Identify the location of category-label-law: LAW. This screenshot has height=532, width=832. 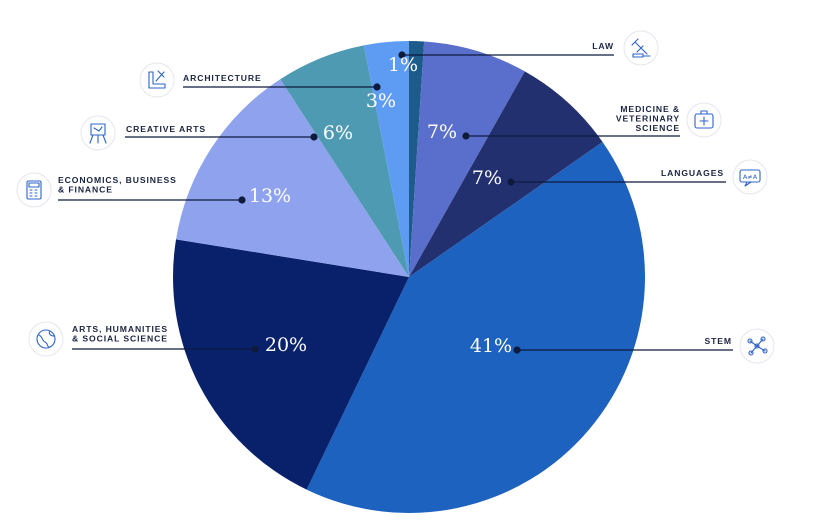
(603, 46).